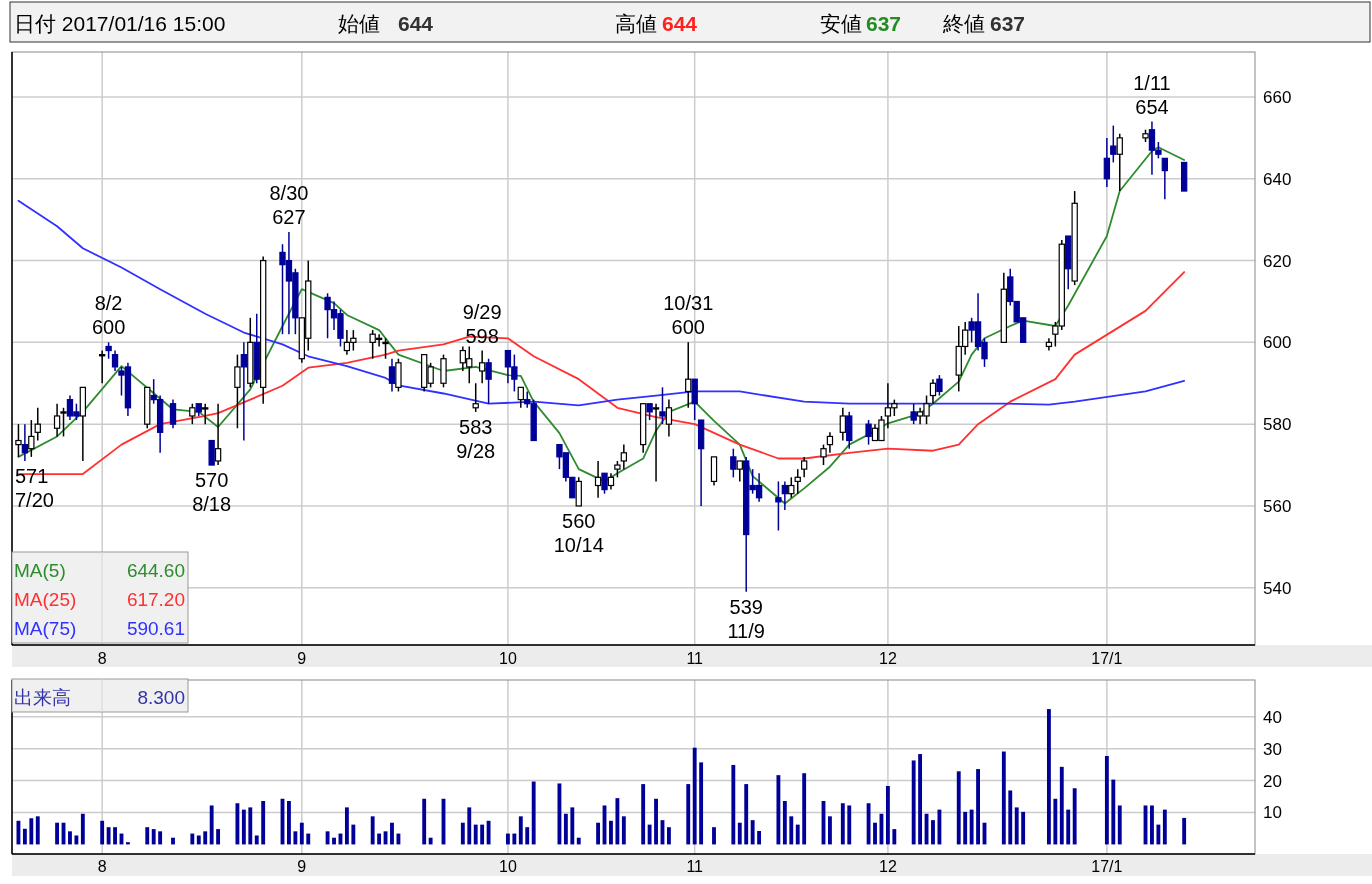 This screenshot has height=884, width=1372. I want to click on text: 始値, so click(359, 23).